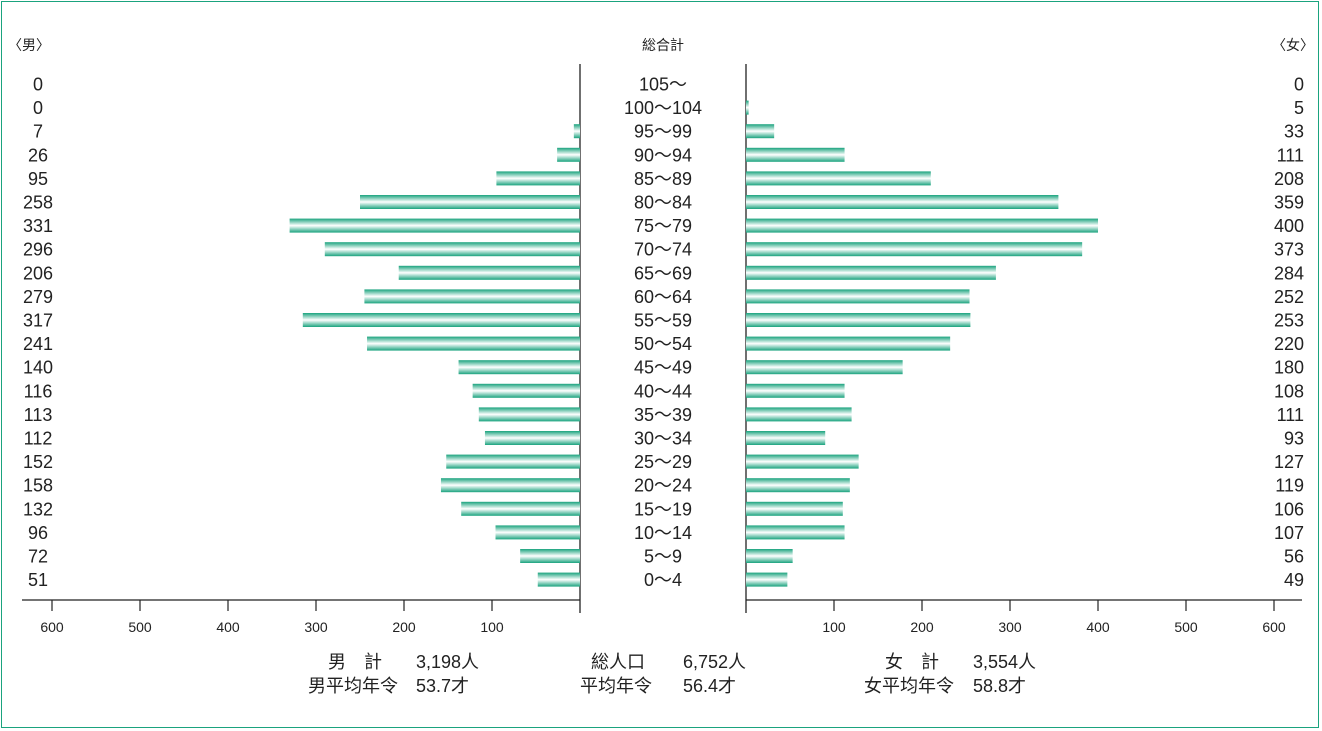 This screenshot has height=731, width=1322. What do you see at coordinates (663, 321) in the screenshot?
I see `age-group-label: 55〜59` at bounding box center [663, 321].